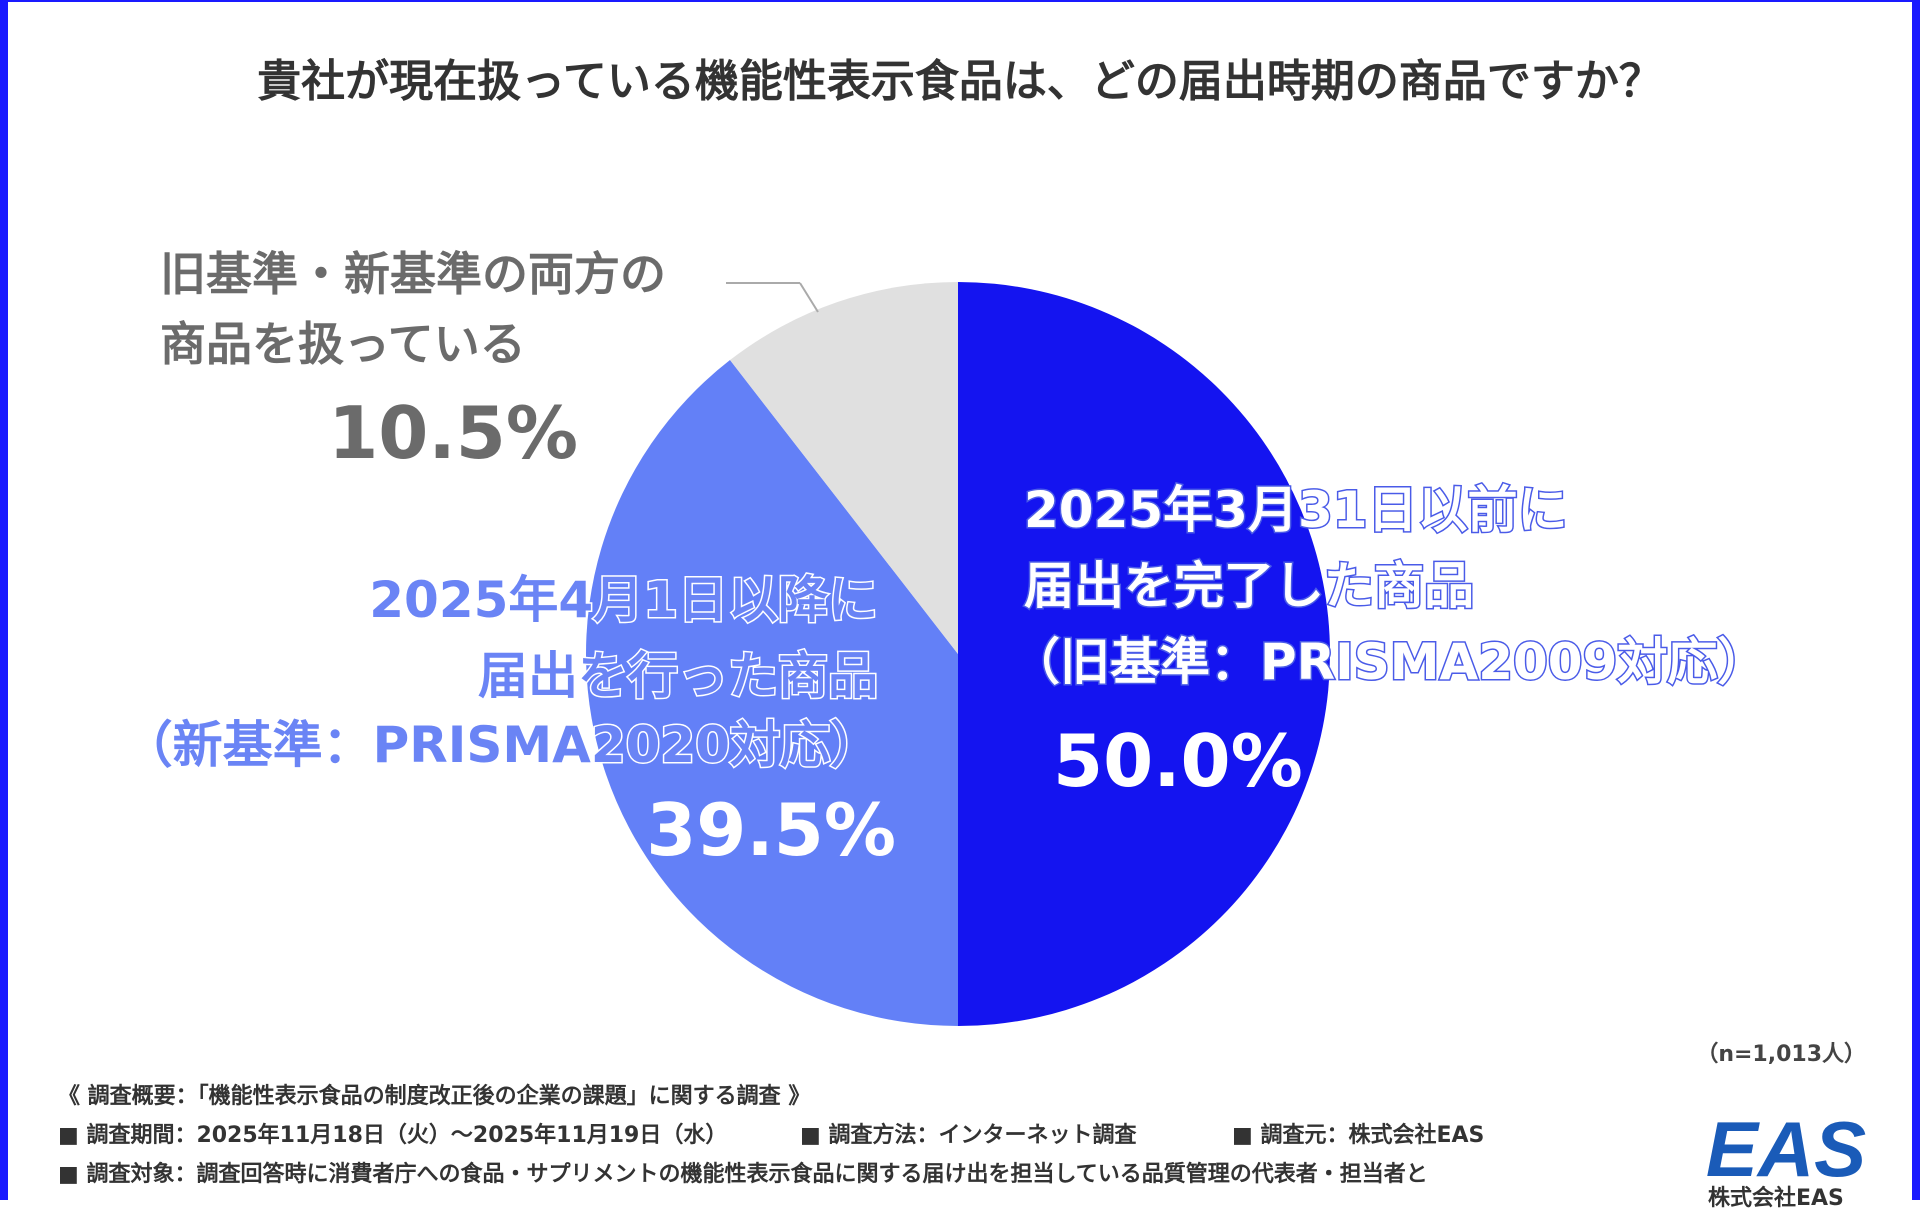 The width and height of the screenshot is (1920, 1212). I want to click on sample-size: （n=1,013人）, so click(1781, 1054).